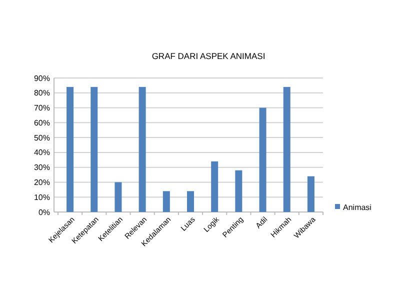 The width and height of the screenshot is (400, 300). What do you see at coordinates (42, 167) in the screenshot?
I see `y-tick-label: 30%` at bounding box center [42, 167].